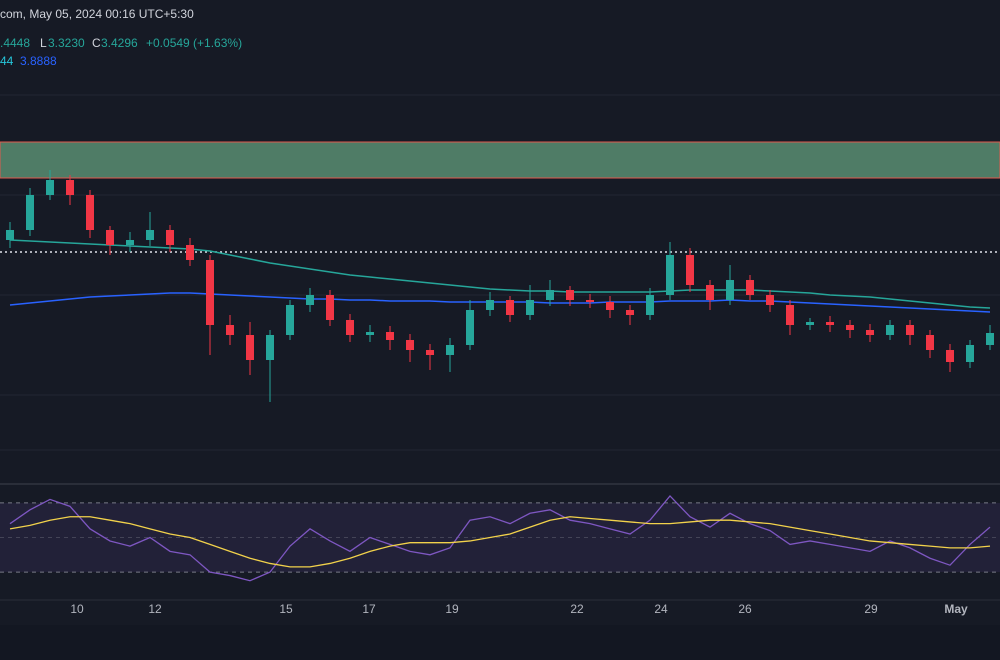 The width and height of the screenshot is (1000, 660). Describe the element at coordinates (745, 609) in the screenshot. I see `x-tick-label: 26` at that location.